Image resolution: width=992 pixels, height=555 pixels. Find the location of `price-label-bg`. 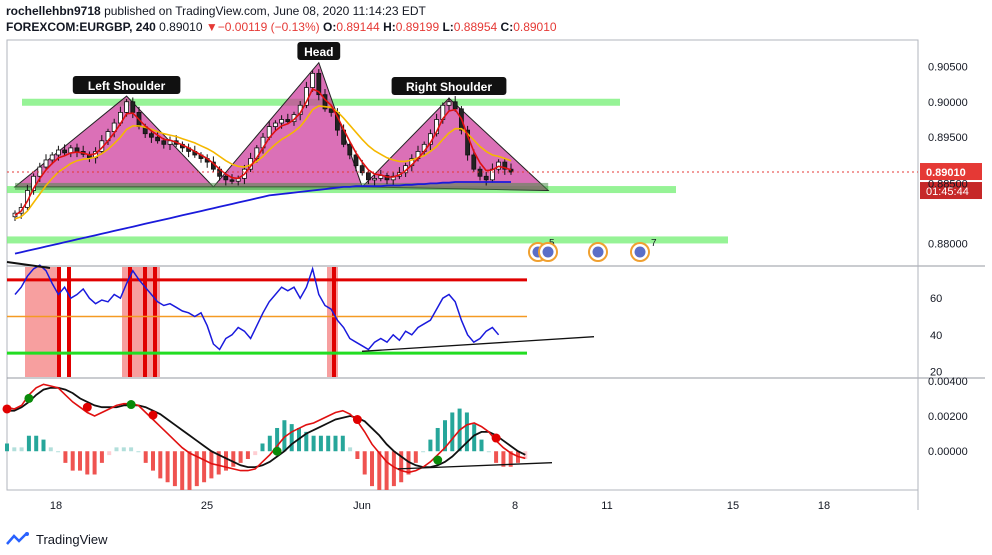

price-label-bg is located at coordinates (951, 172).